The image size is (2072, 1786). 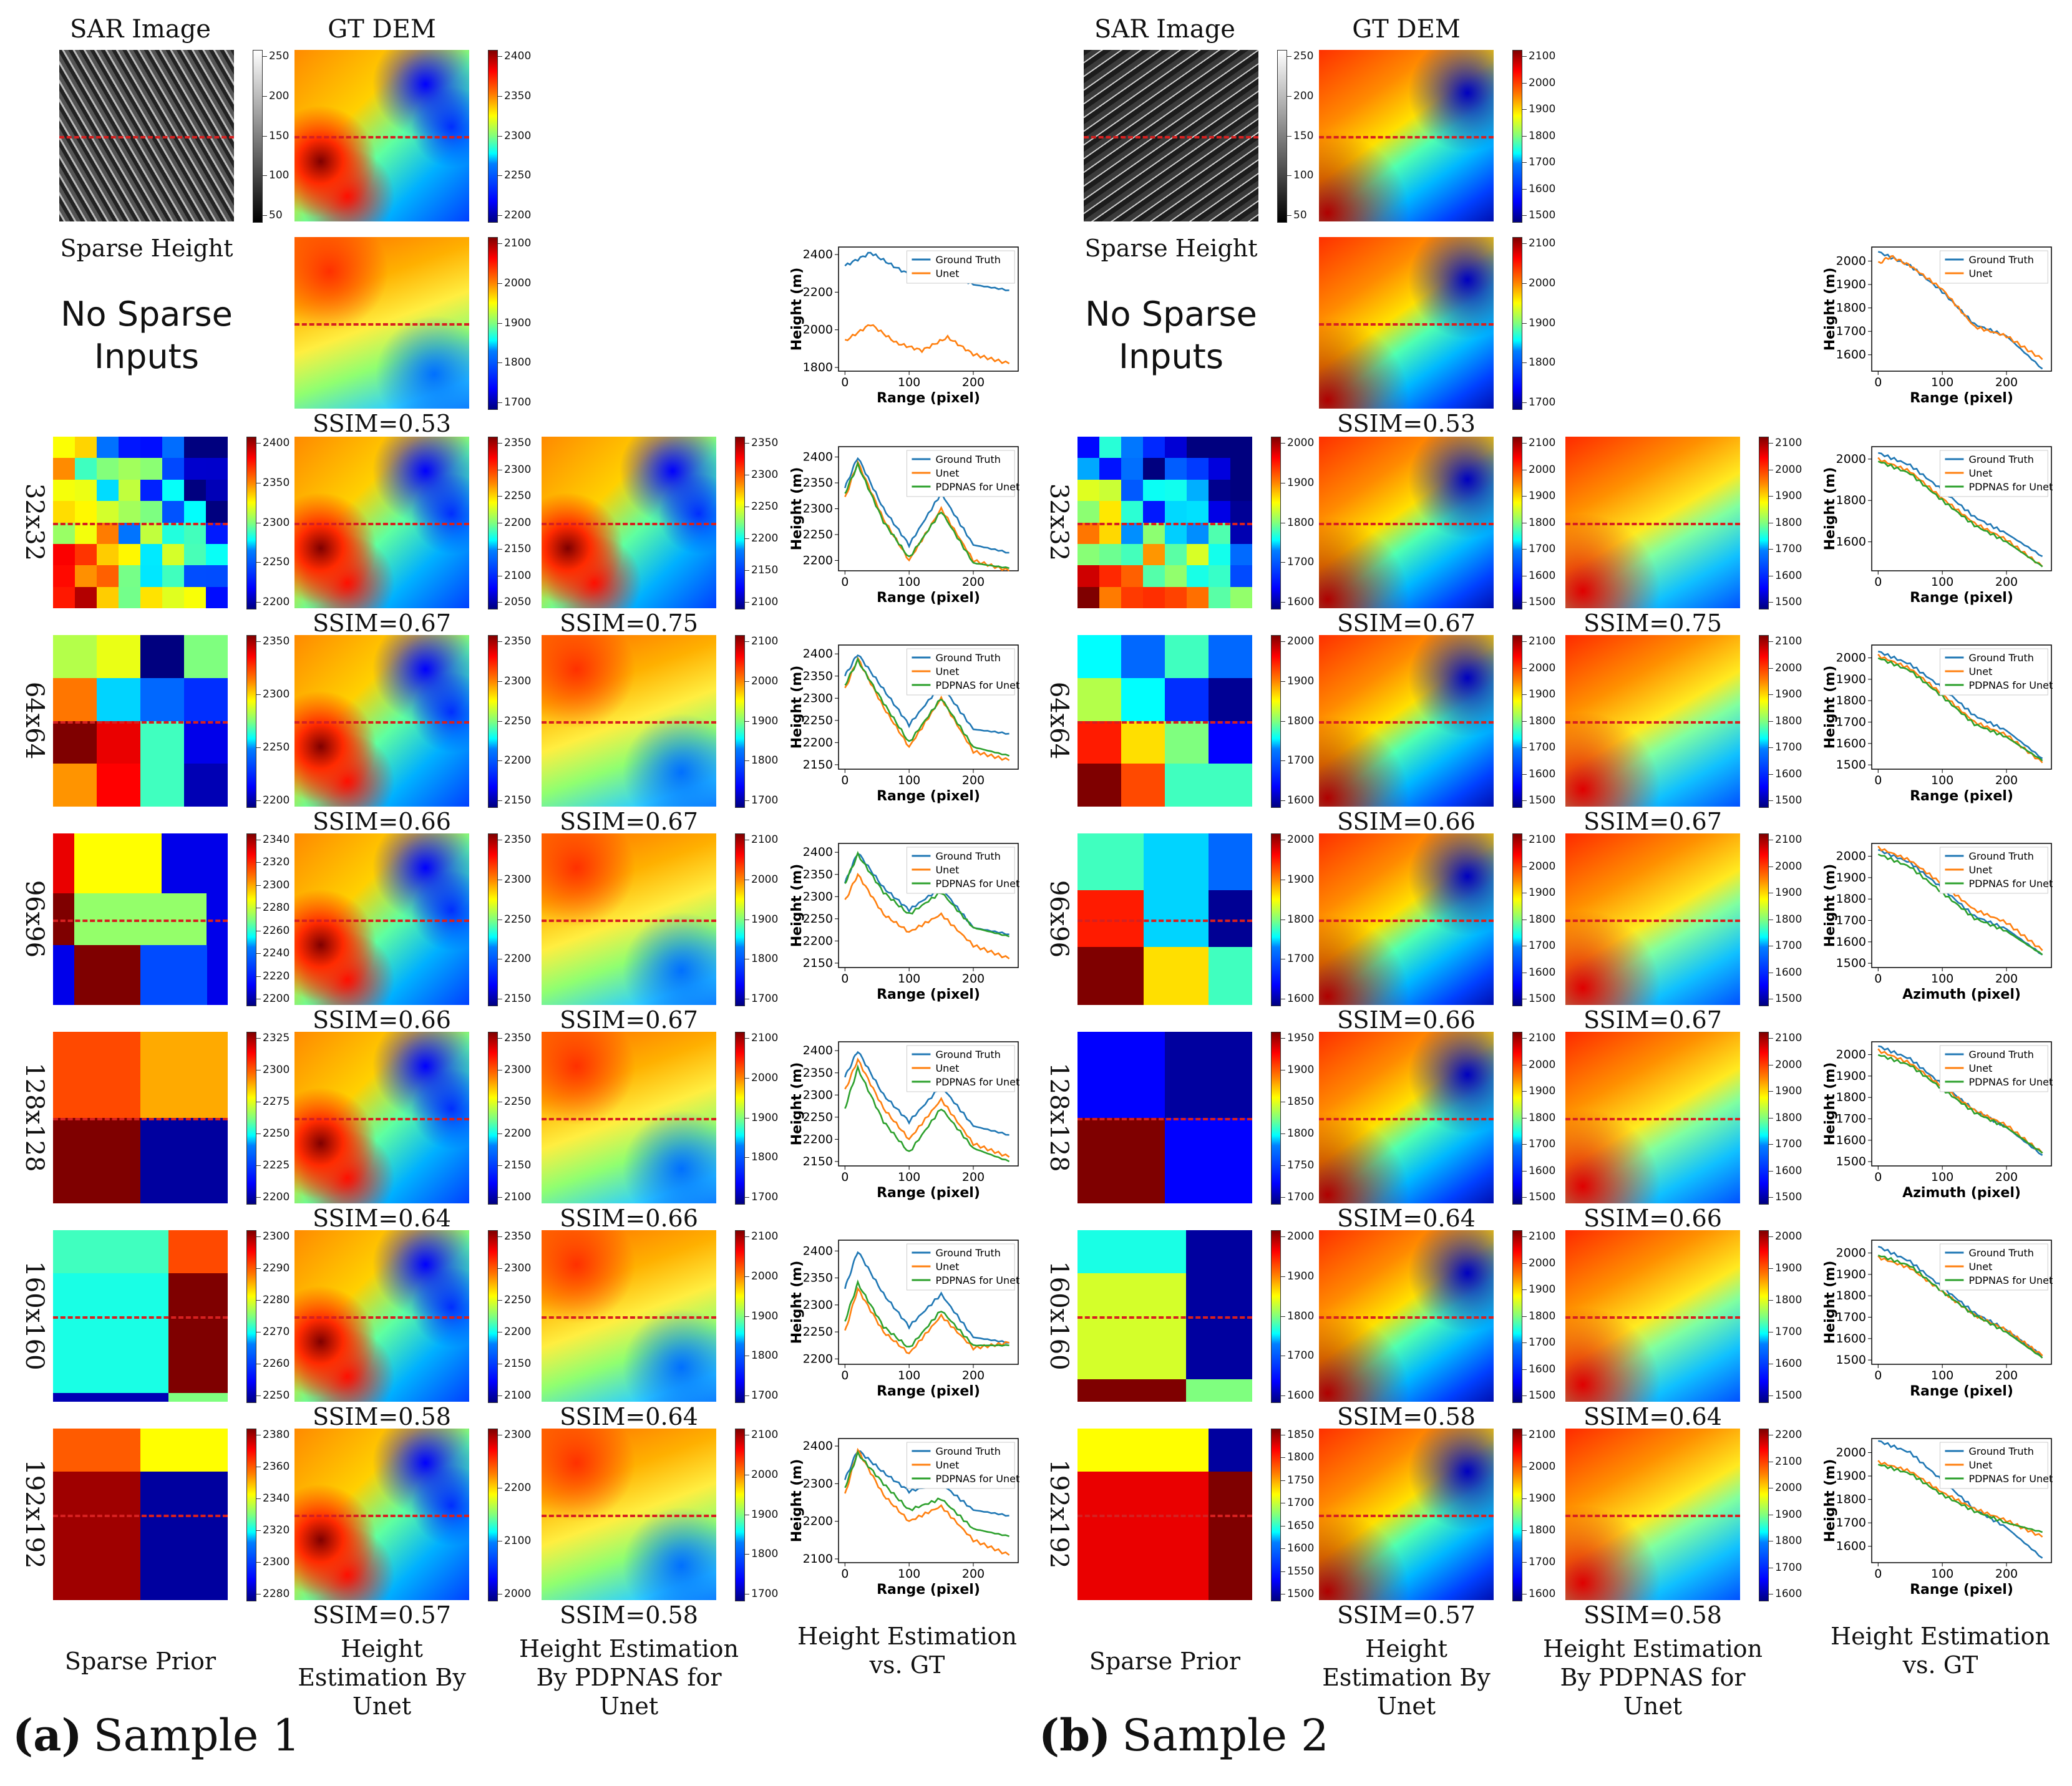 I want to click on colorbar-tick: 2350, so click(x=514, y=95).